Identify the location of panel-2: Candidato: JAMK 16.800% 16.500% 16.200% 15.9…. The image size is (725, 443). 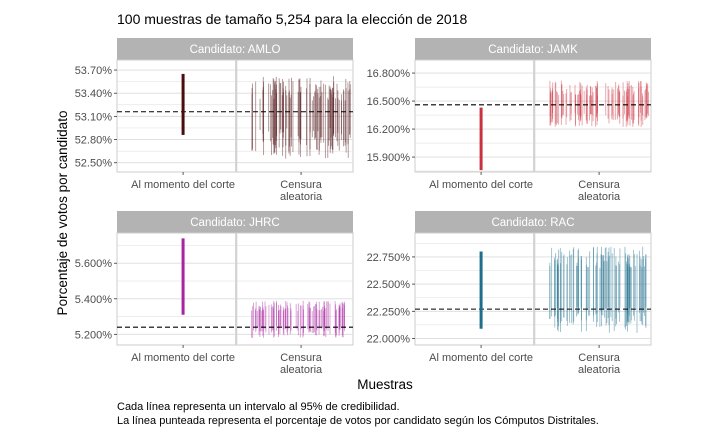
(509, 120).